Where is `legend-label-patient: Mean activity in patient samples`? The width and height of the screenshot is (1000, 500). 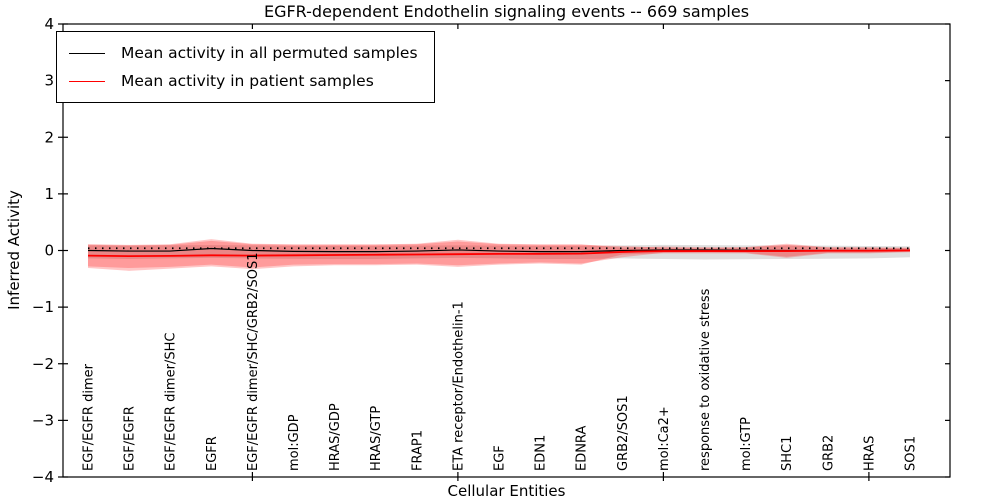
legend-label-patient: Mean activity in patient samples is located at coordinates (247, 81).